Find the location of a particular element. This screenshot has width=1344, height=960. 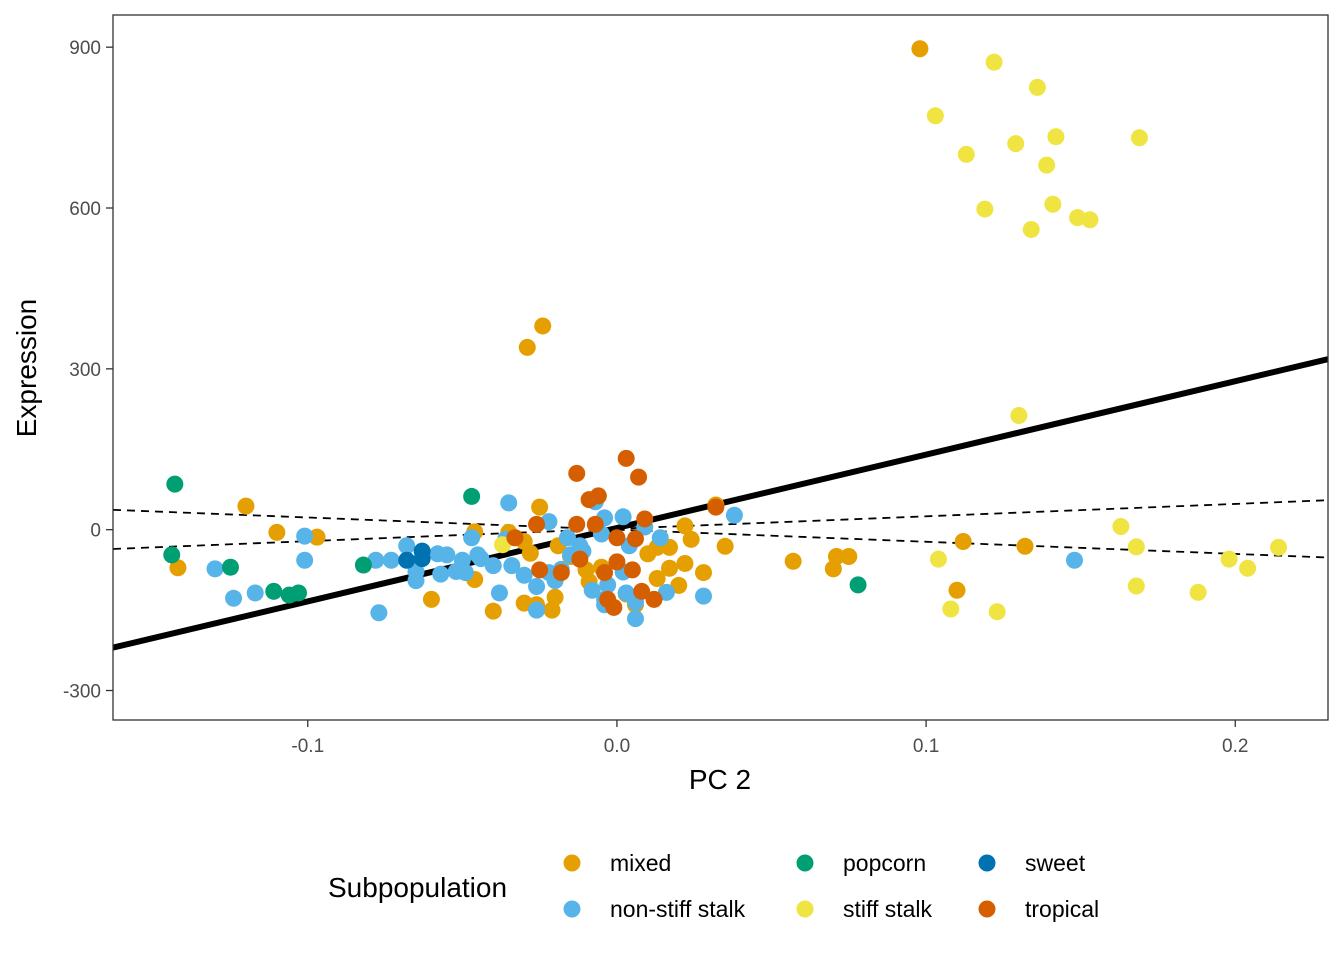

legend-label-non-stiff-stalk: non-stiff stalk is located at coordinates (678, 909).